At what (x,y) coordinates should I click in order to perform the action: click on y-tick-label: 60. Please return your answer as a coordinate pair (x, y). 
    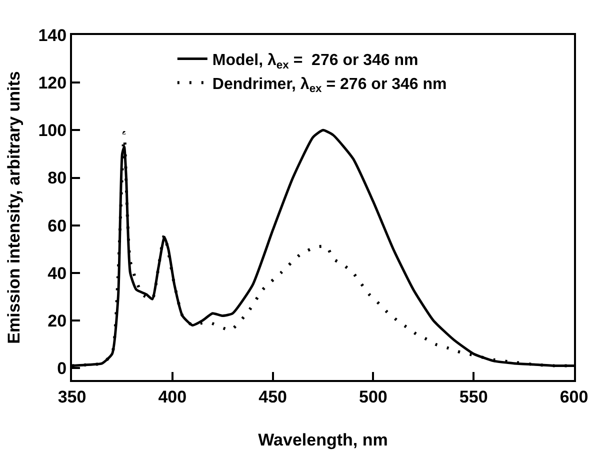
    Looking at the image, I should click on (57, 226).